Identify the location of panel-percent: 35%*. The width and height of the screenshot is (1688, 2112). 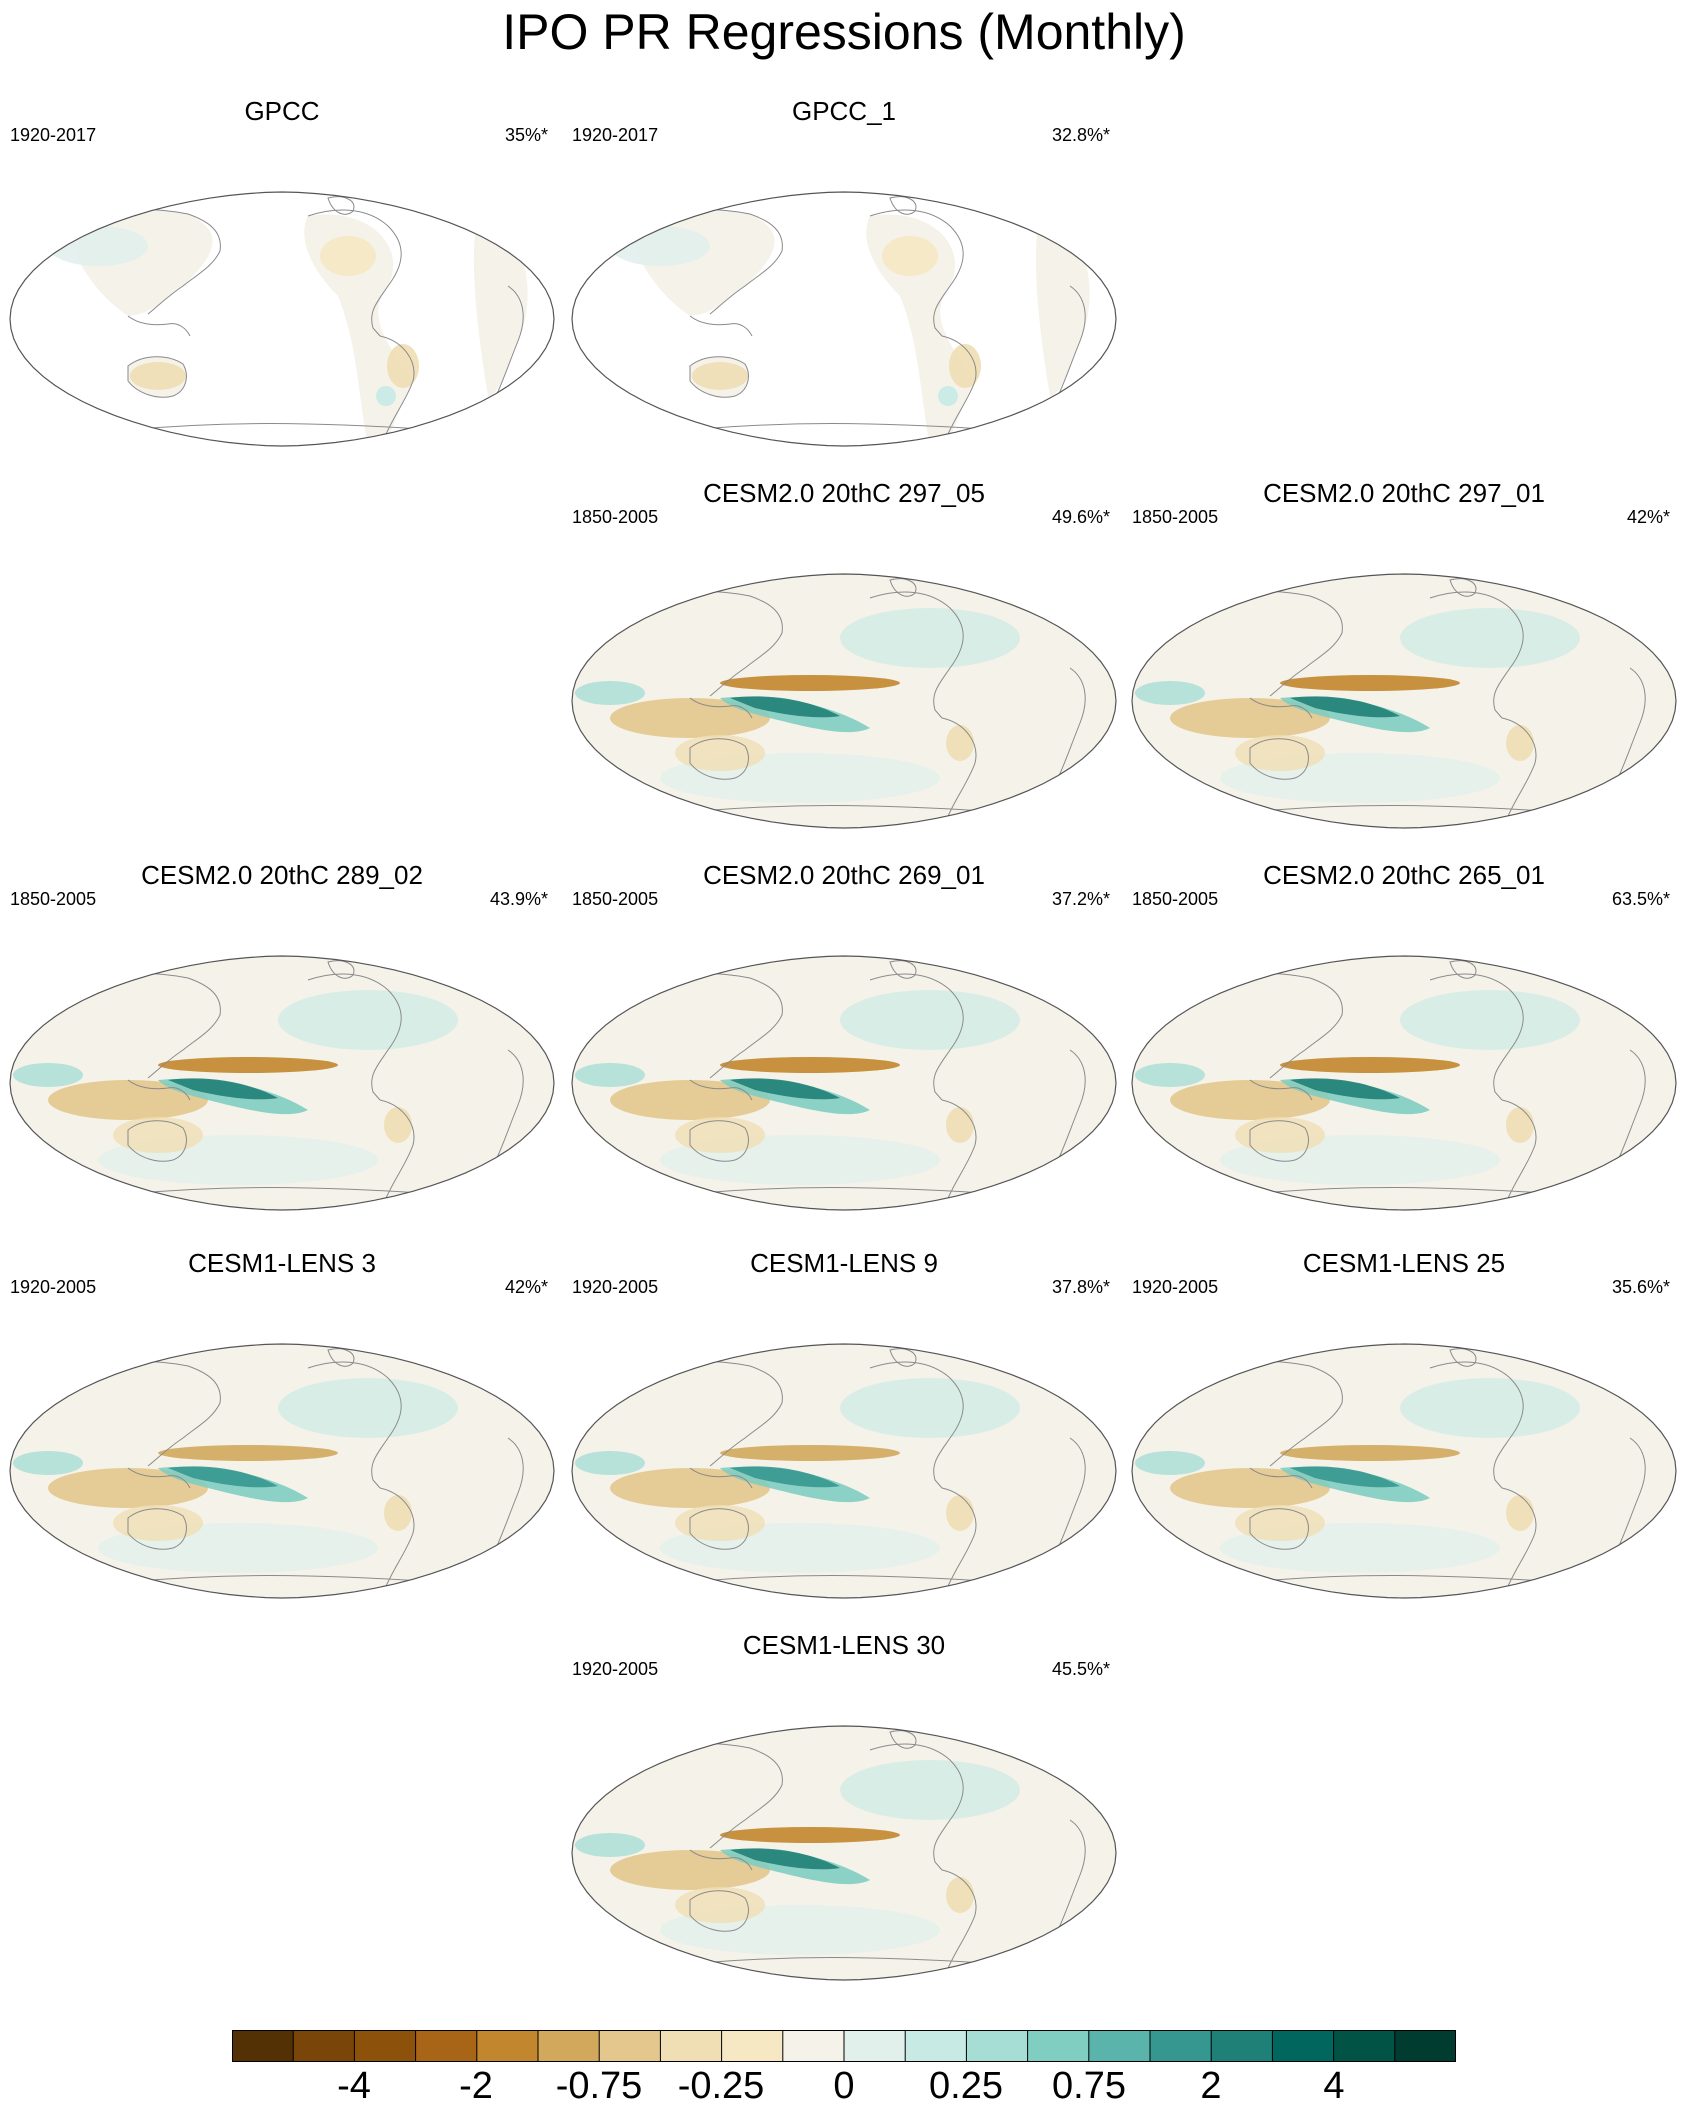
(526, 135).